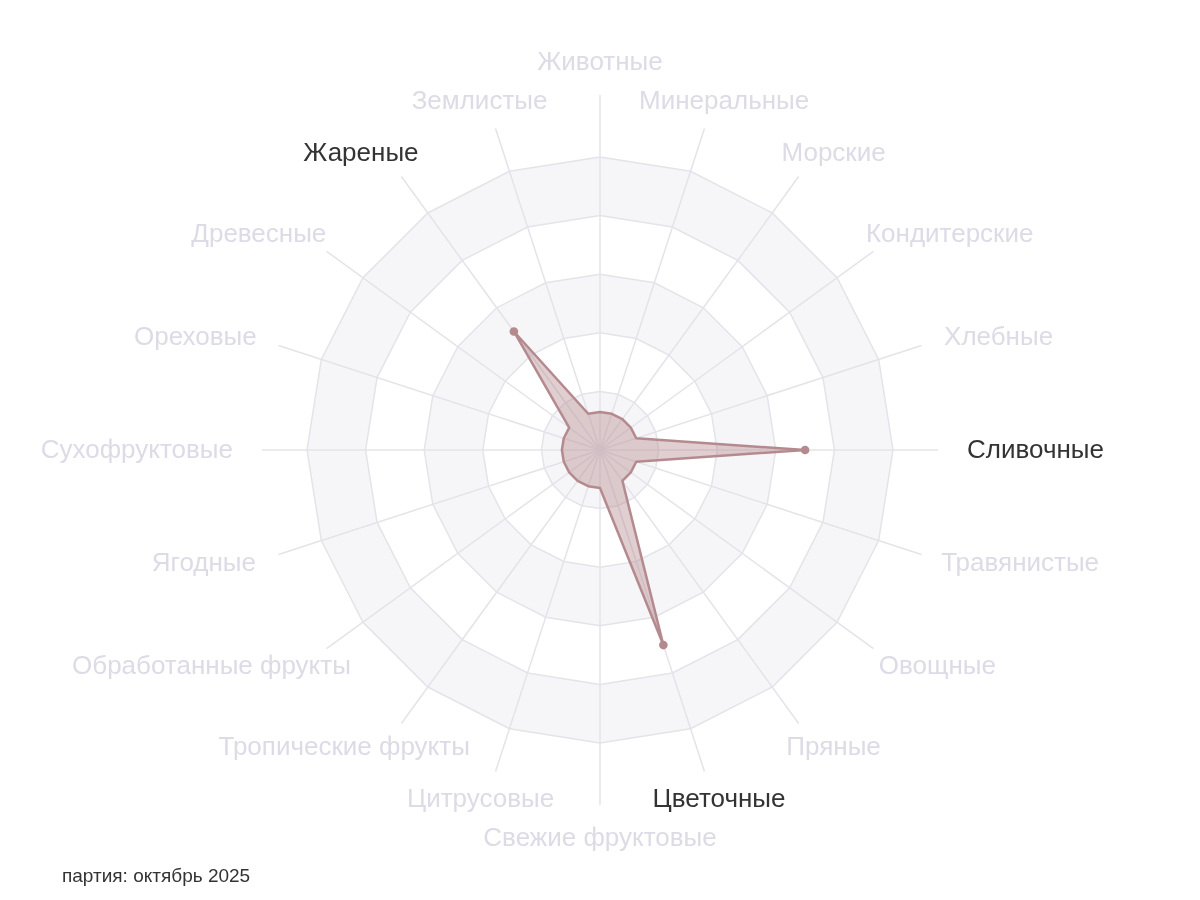  Describe the element at coordinates (156, 875) in the screenshot. I see `text: партия: октябрь 2025` at that location.